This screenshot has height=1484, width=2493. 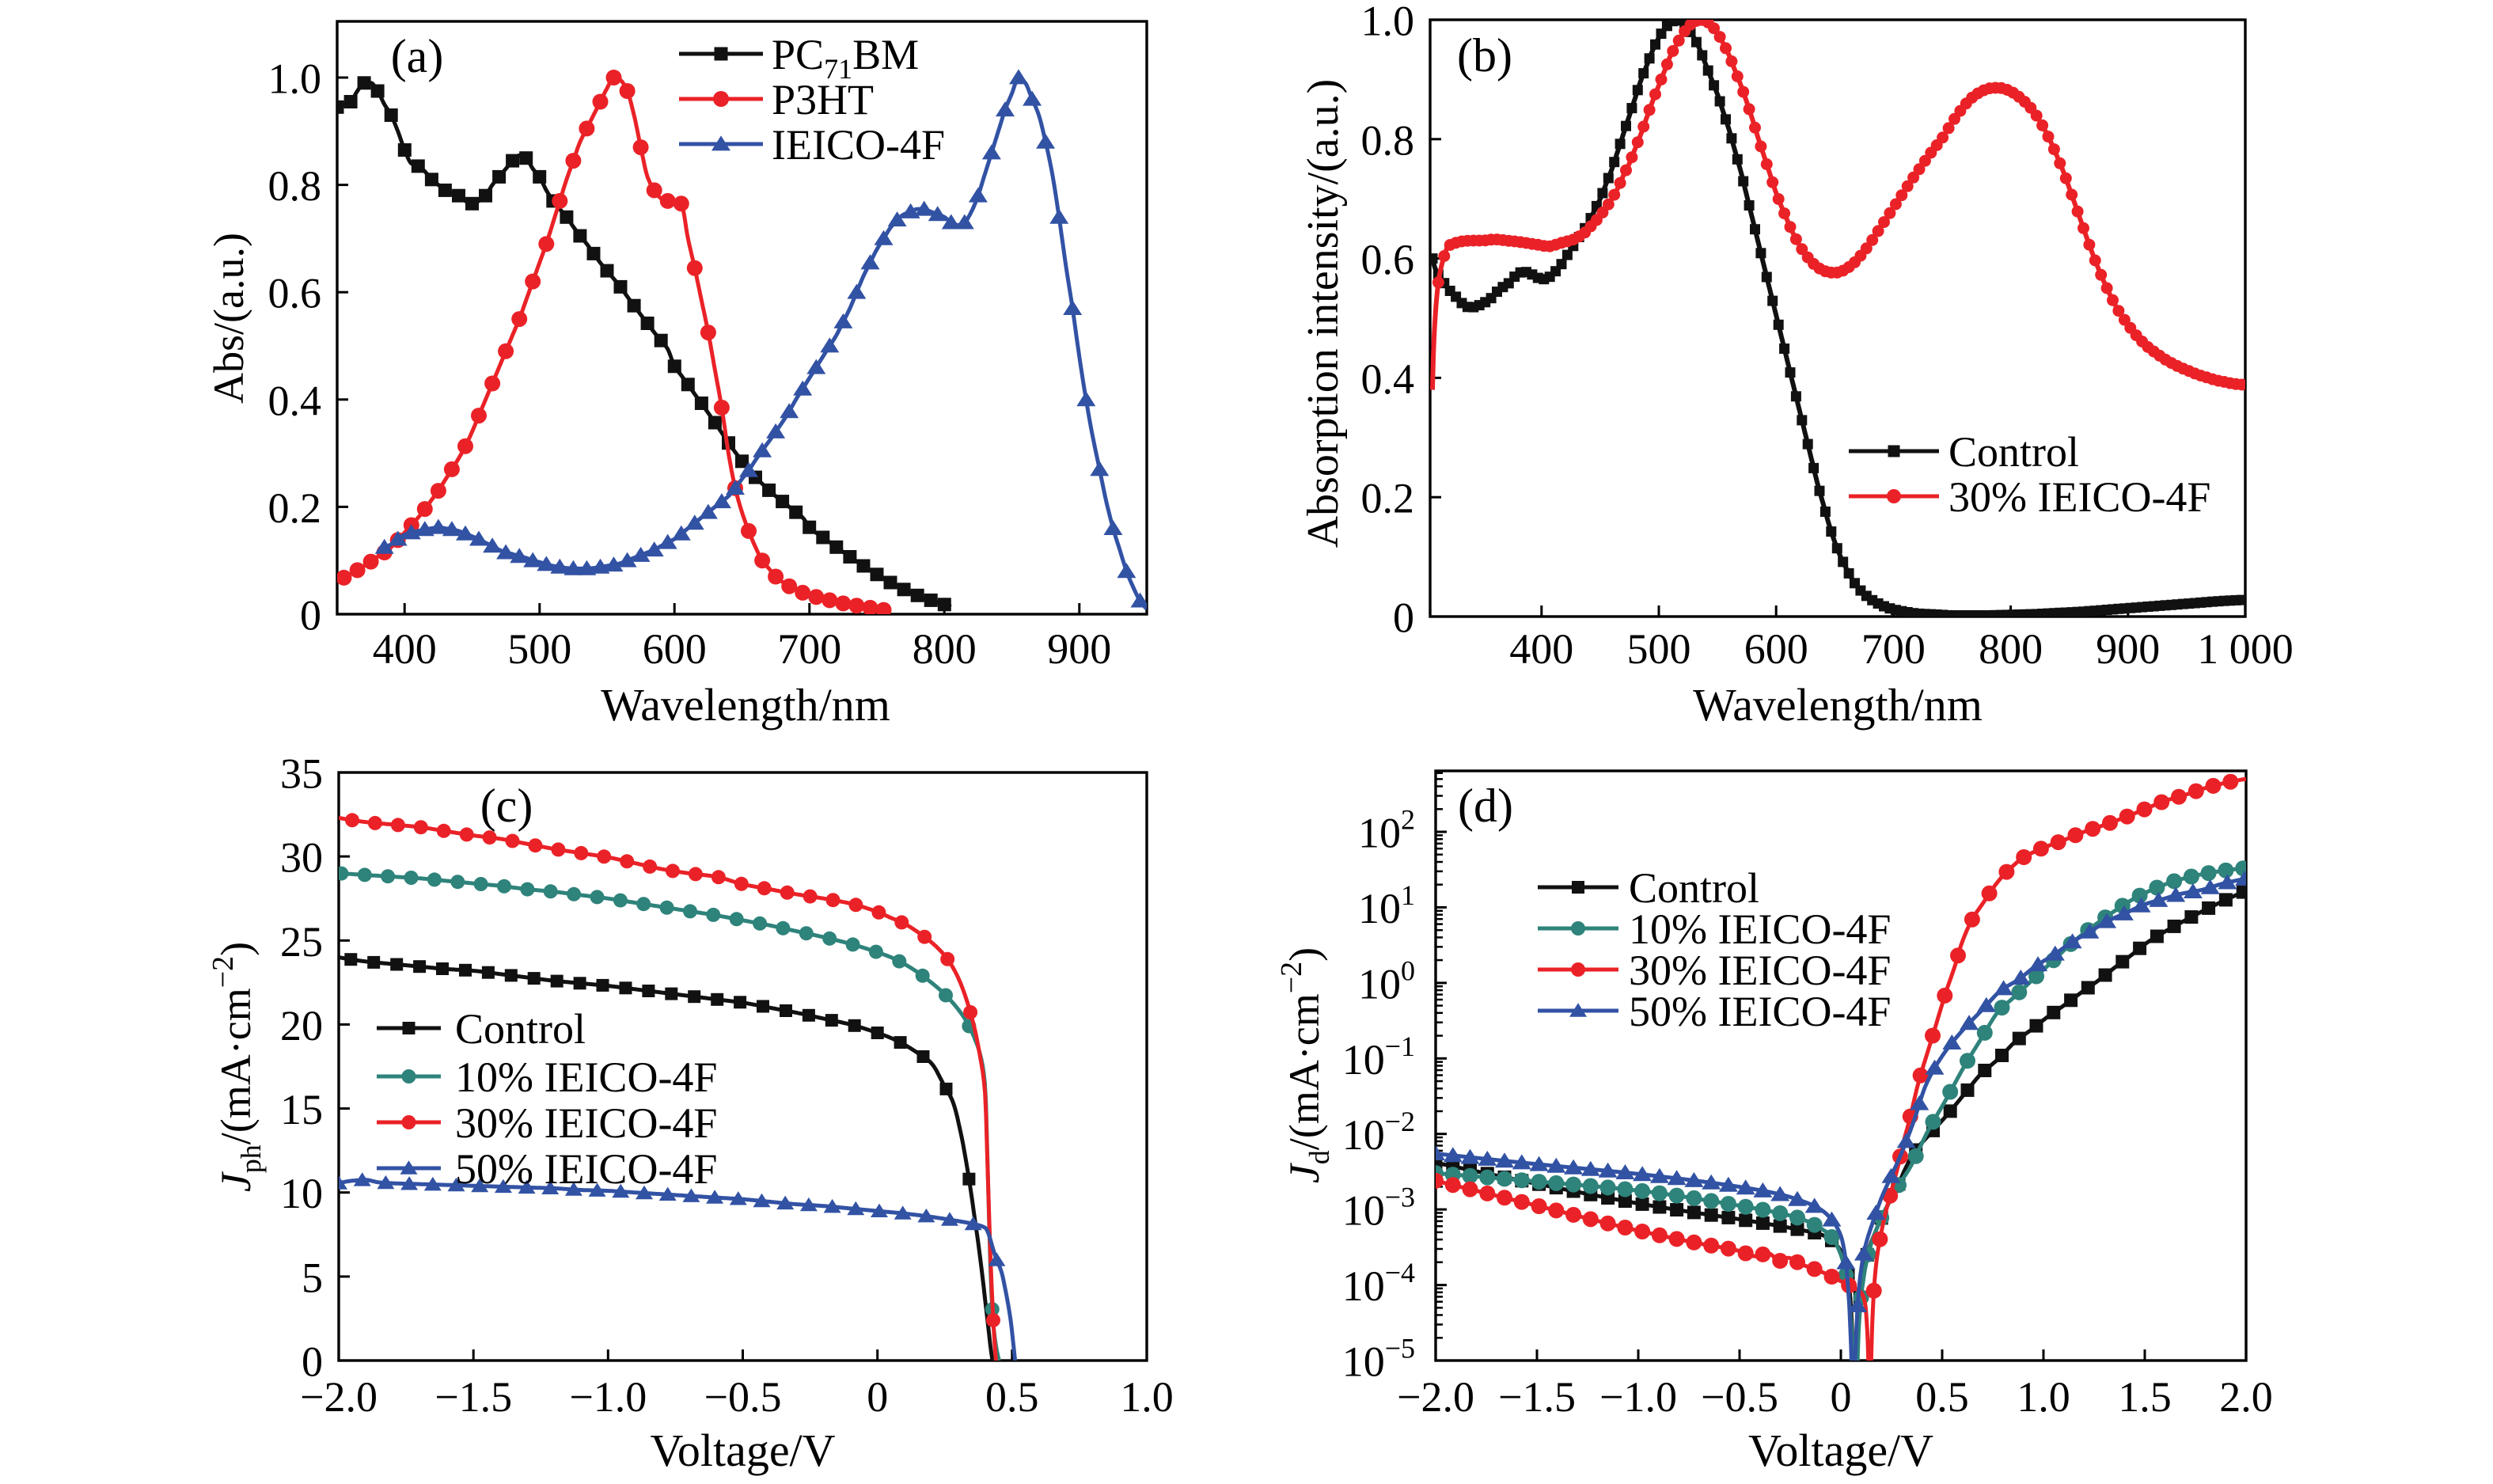 I want to click on svg-text: IEICO-4F, so click(x=858, y=145).